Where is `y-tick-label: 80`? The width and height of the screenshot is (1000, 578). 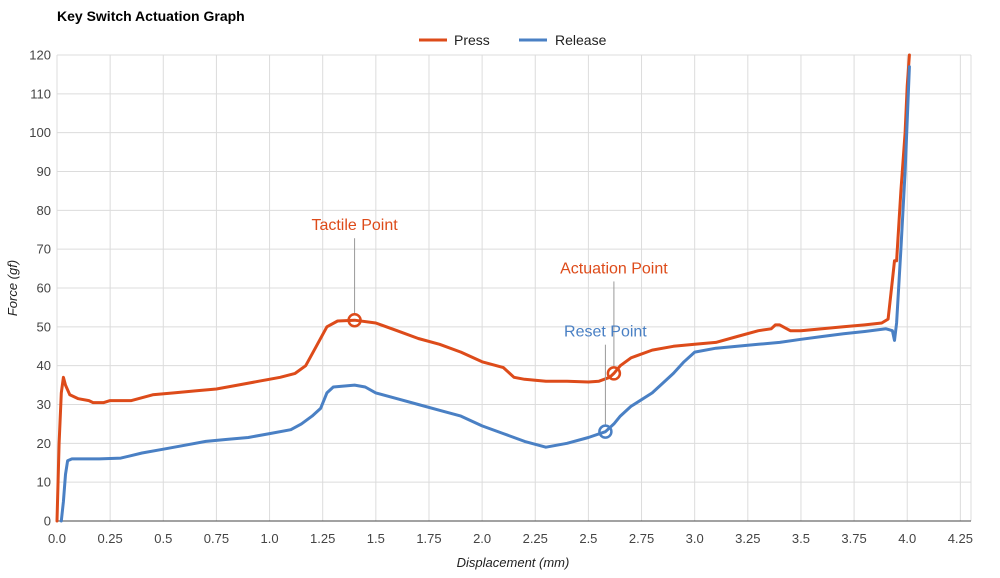
y-tick-label: 80 is located at coordinates (44, 210).